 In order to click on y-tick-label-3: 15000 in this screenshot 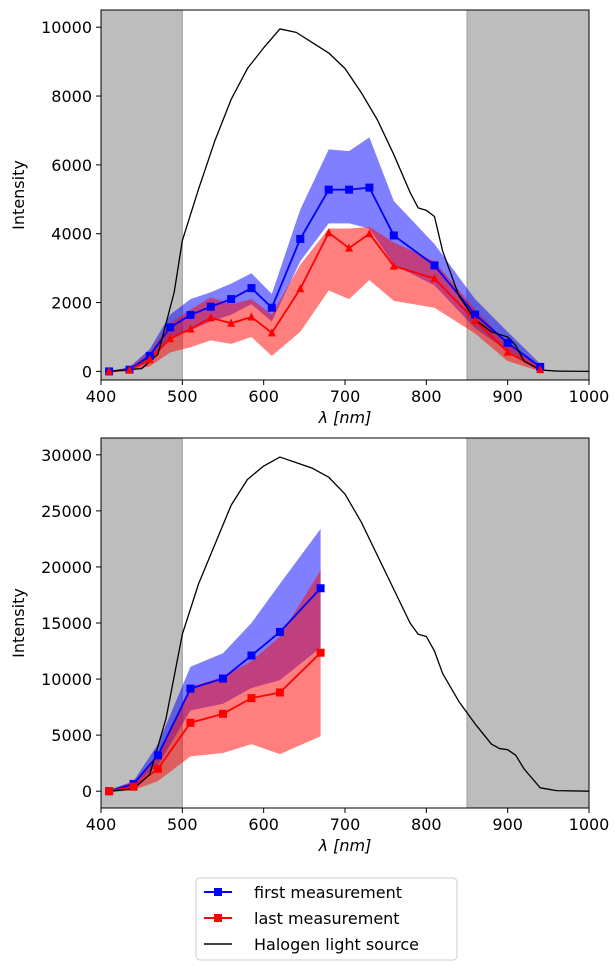, I will do `click(66, 623)`.